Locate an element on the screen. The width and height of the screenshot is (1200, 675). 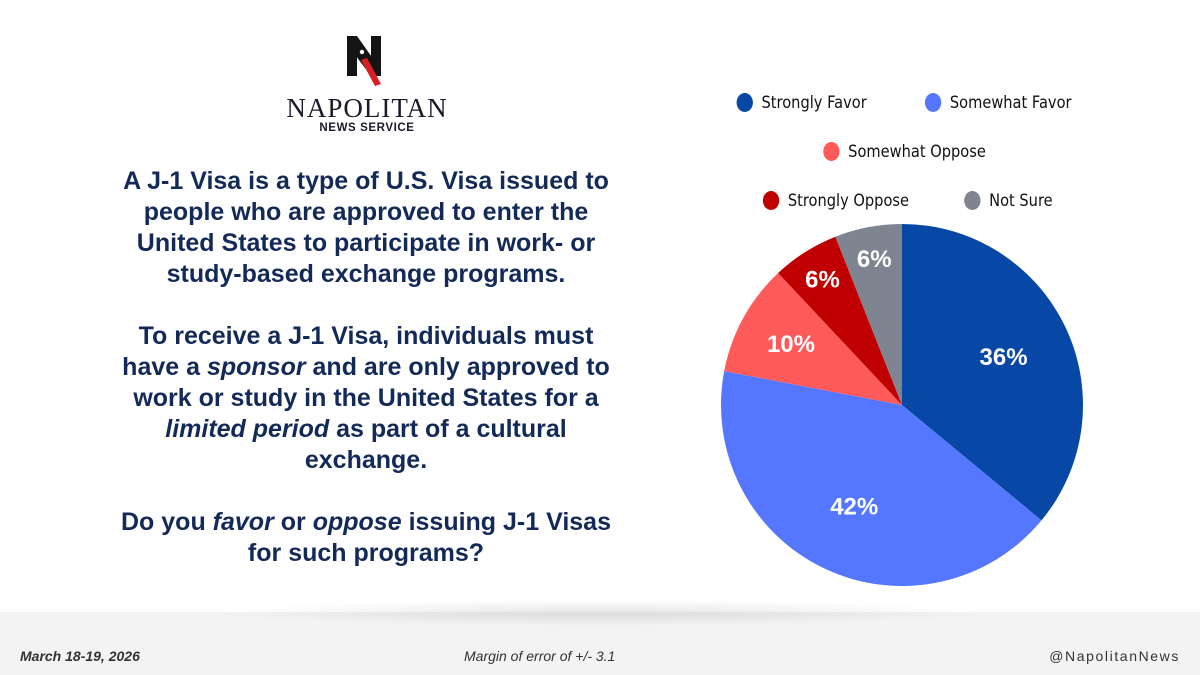
legend-row-1: Strongly Favor Somewhat Favor is located at coordinates (905, 102).